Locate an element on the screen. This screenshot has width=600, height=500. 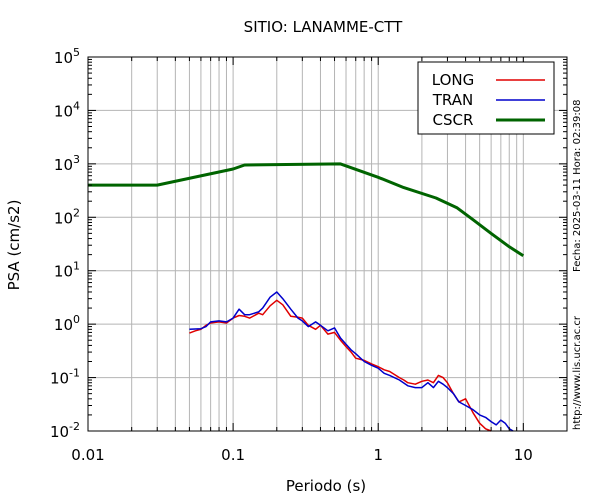
y-tick-label: 10⁻¹ is located at coordinates (65, 377).